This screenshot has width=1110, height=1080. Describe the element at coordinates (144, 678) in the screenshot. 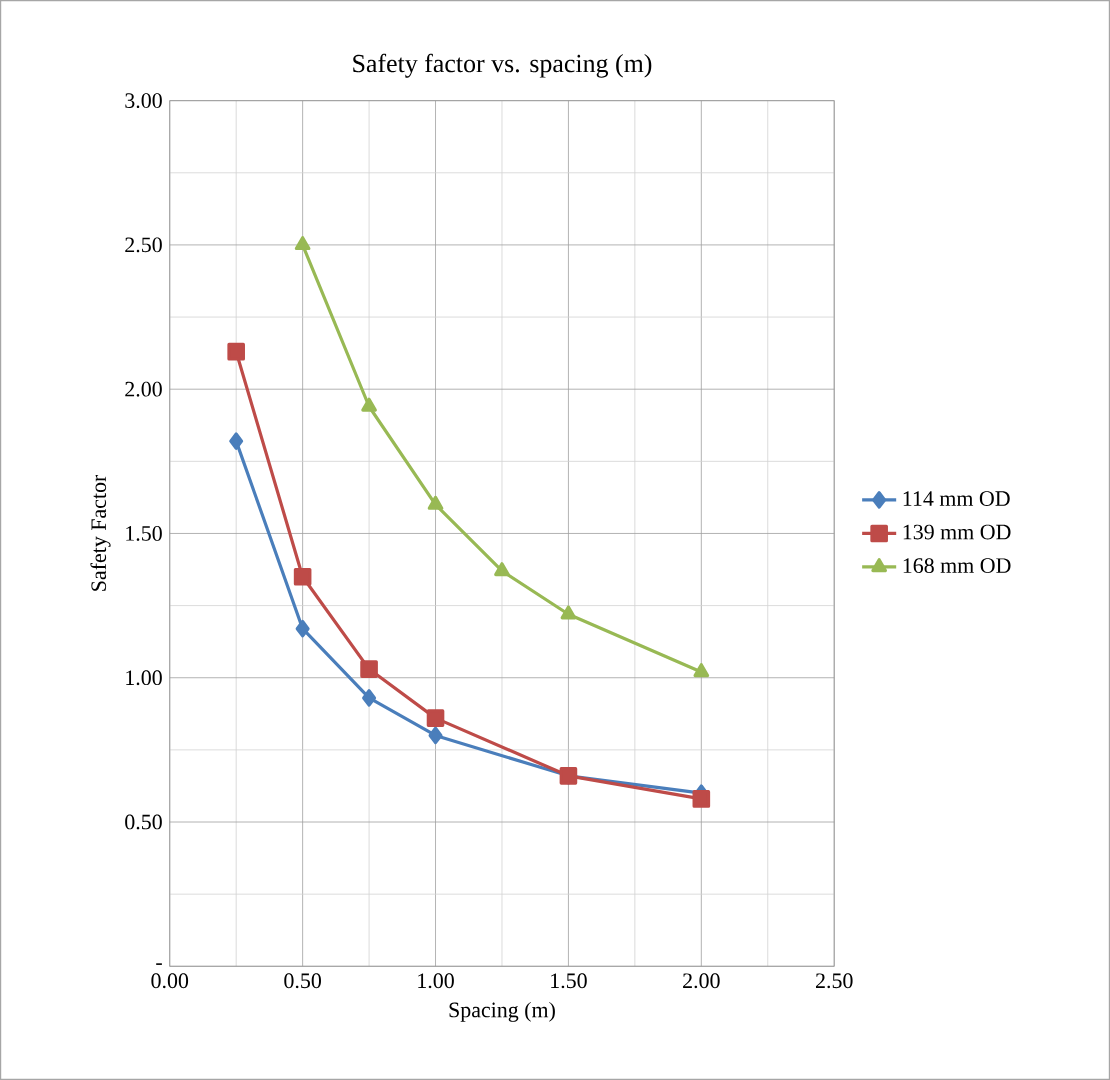

I see `y-tick-label: 1.00` at that location.